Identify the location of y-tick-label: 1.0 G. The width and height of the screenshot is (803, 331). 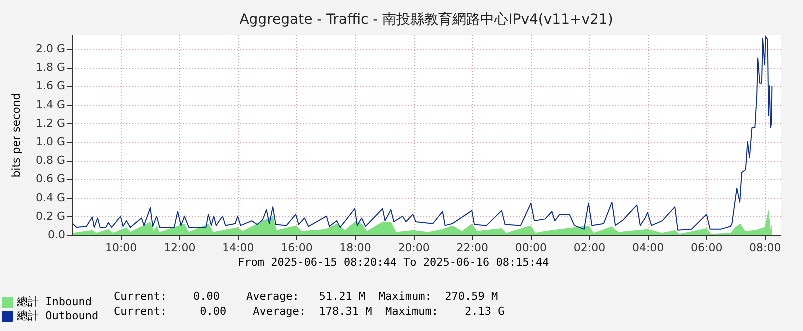
(51, 141).